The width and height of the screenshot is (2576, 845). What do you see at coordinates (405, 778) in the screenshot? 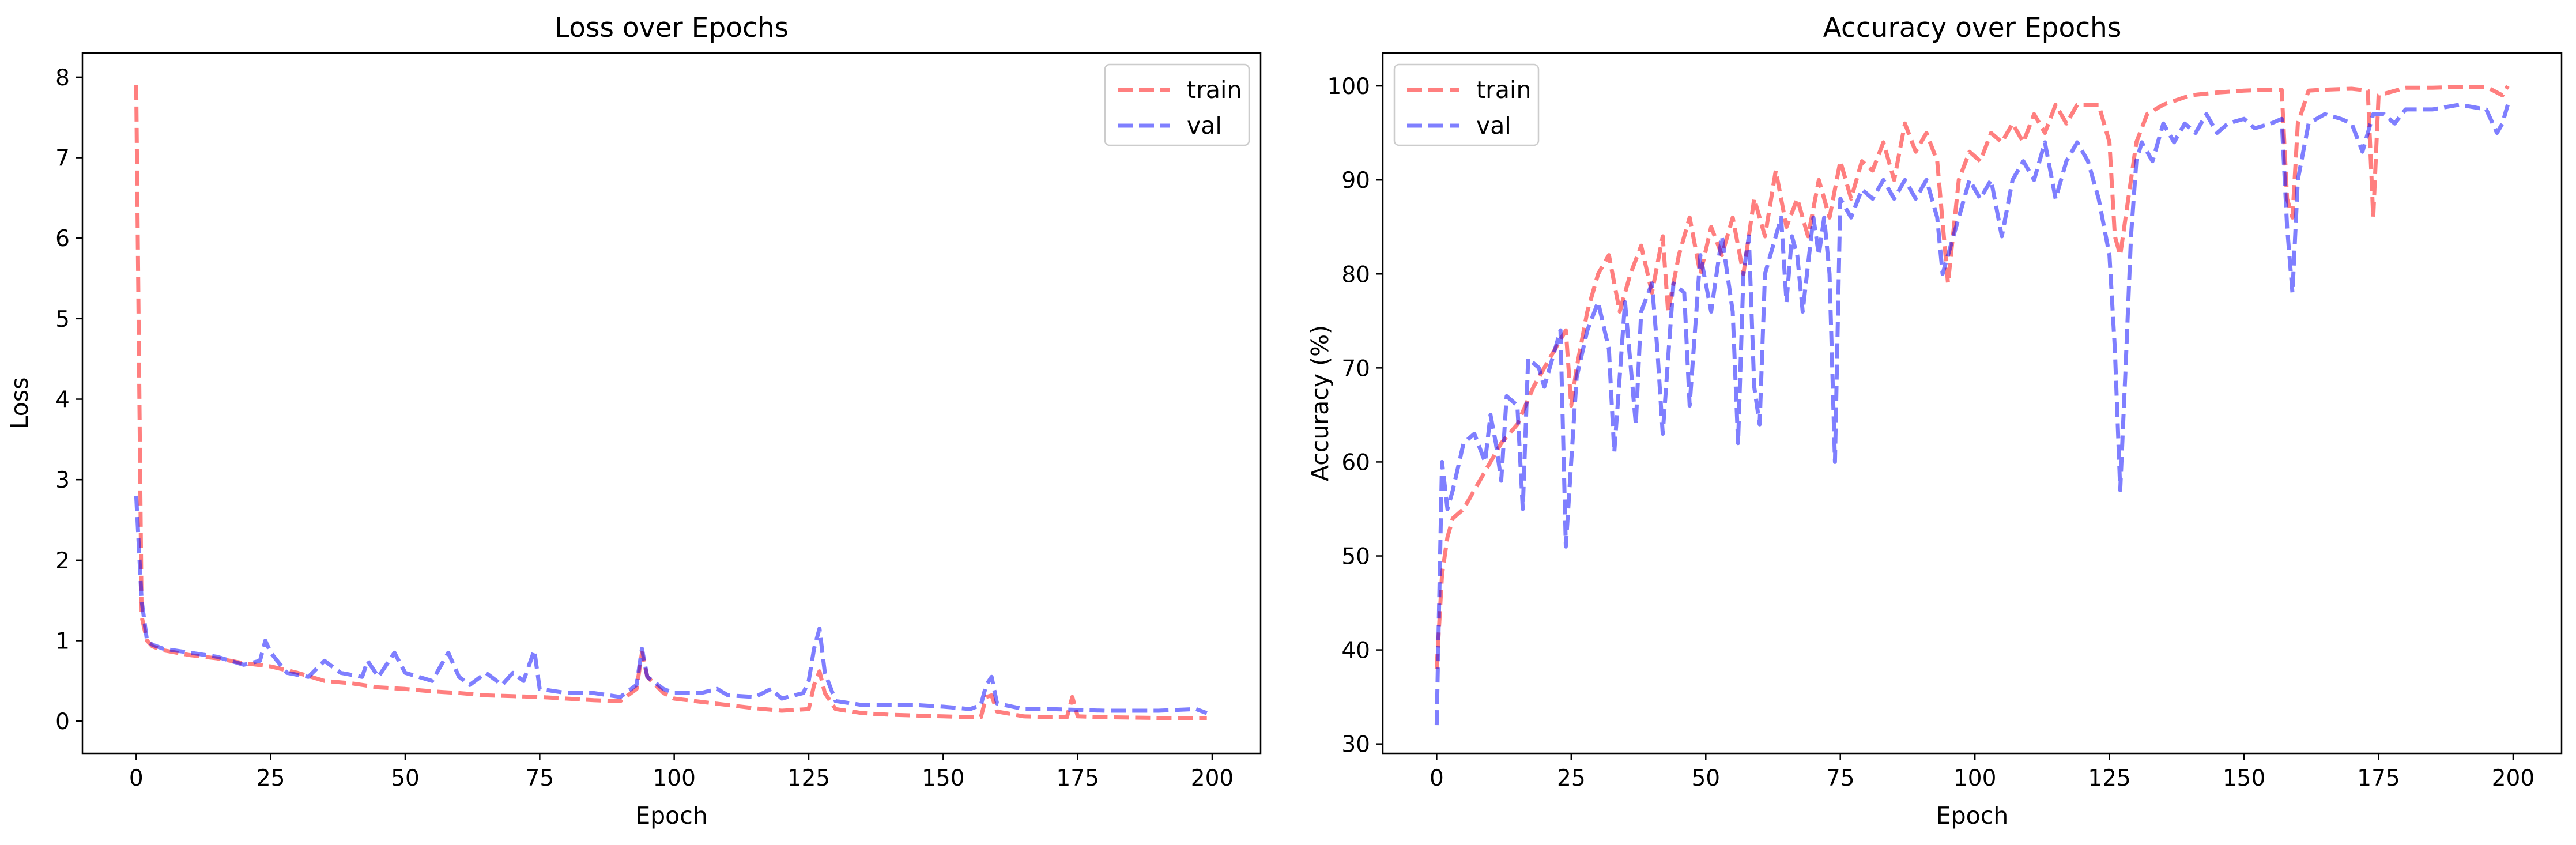
I see `loss-x-tick-label: 50` at bounding box center [405, 778].